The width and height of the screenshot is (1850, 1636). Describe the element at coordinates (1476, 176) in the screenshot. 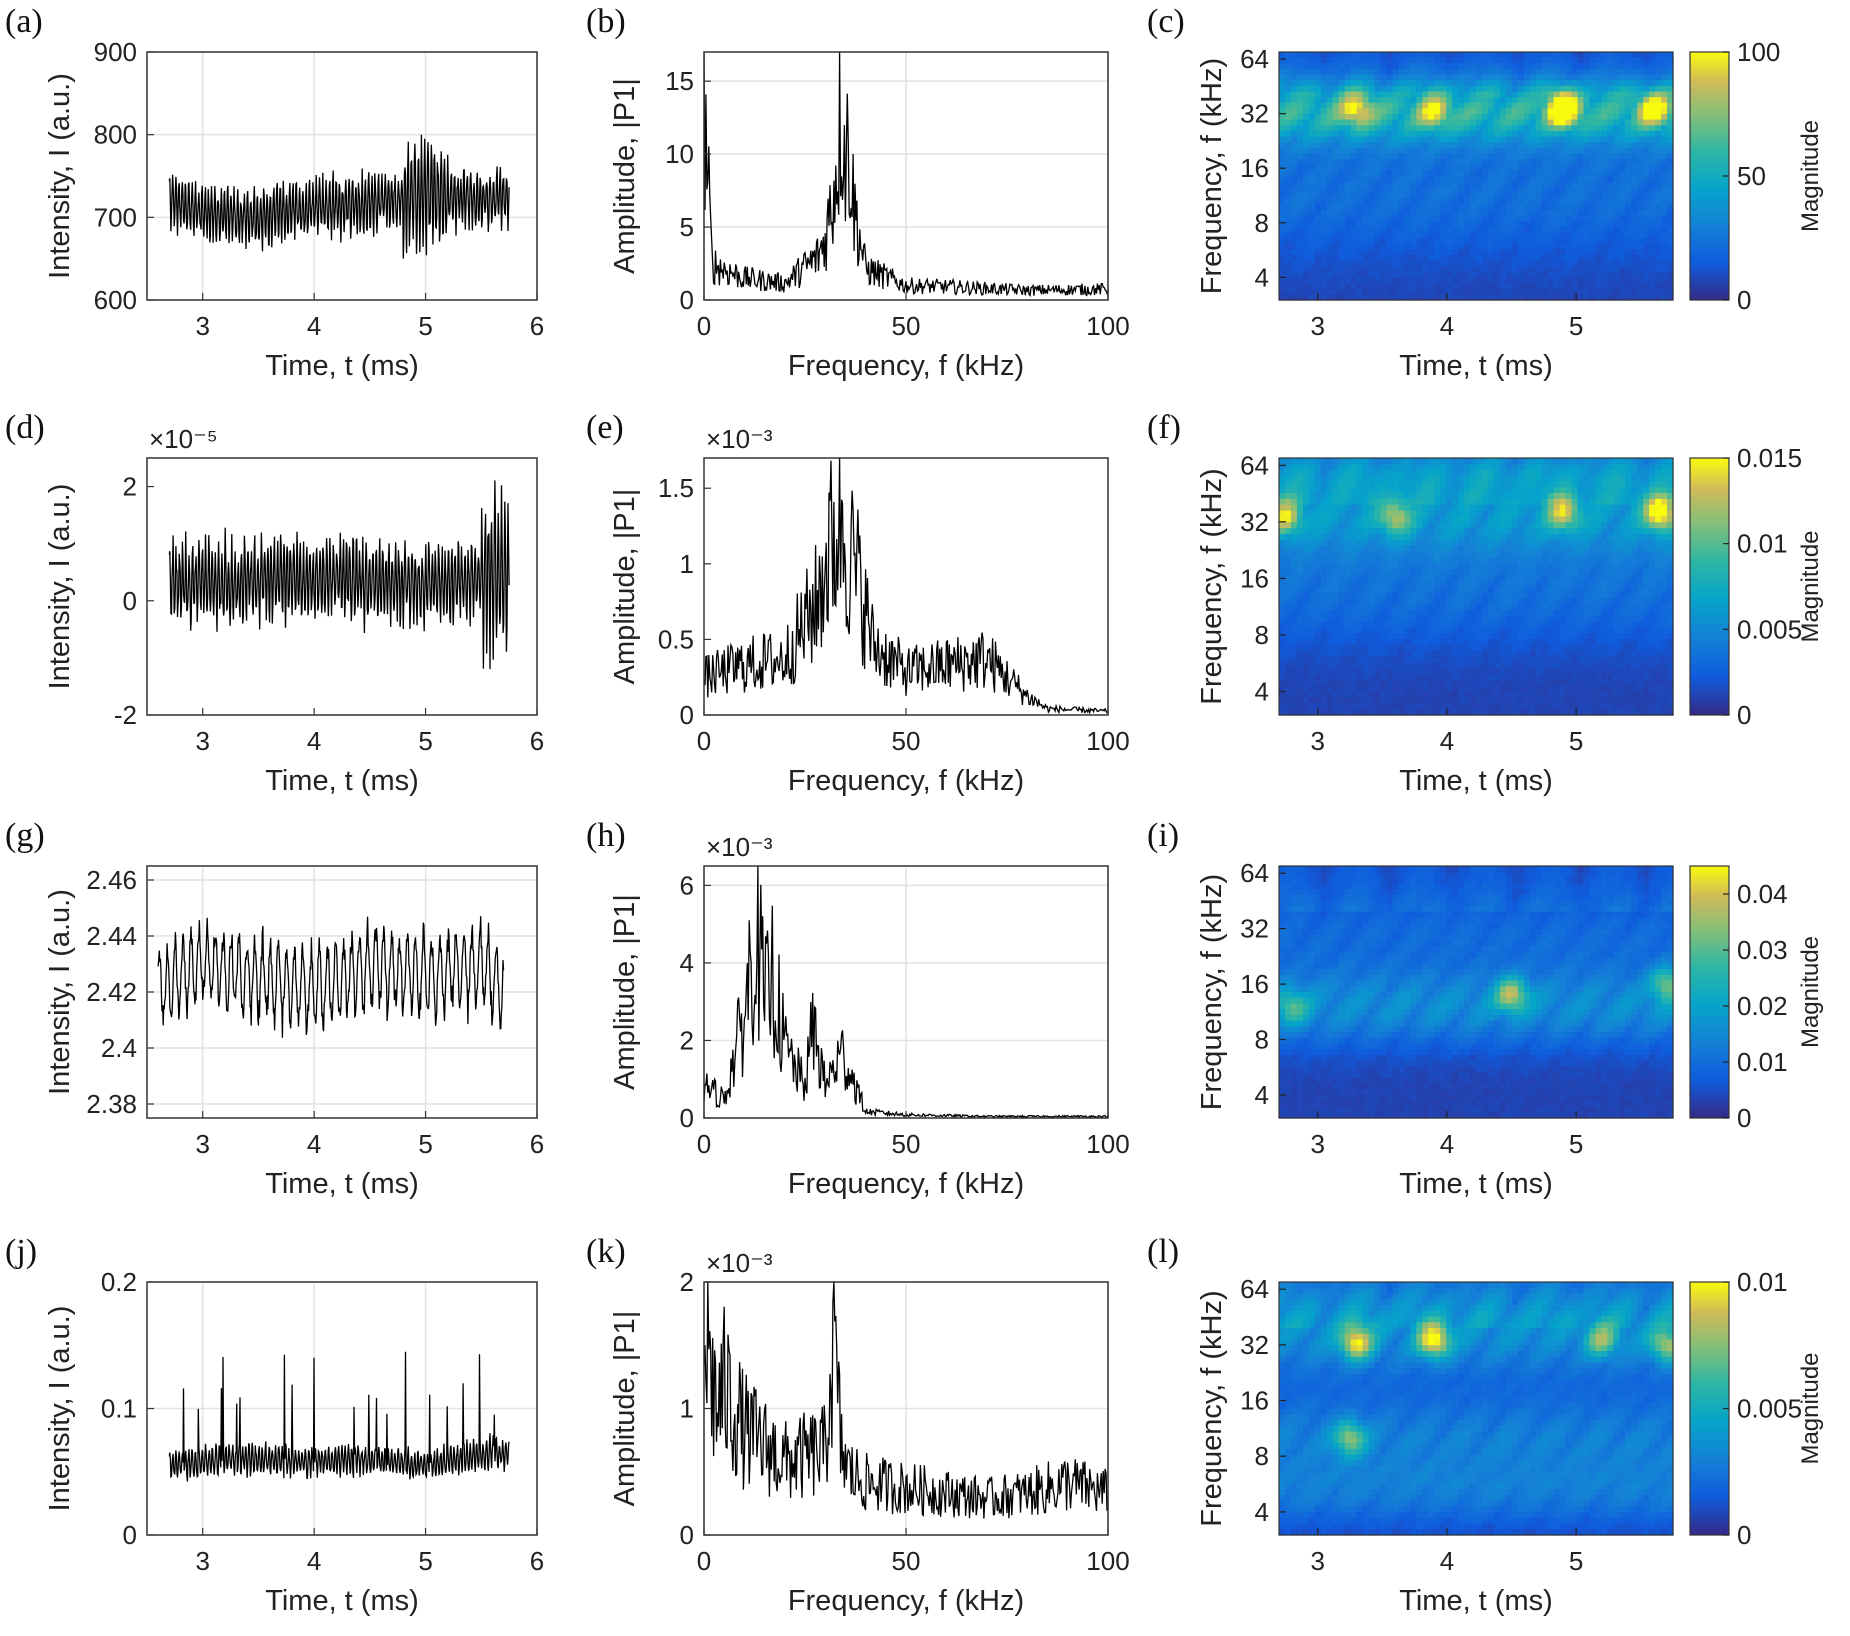

I see `heatmap-cells` at that location.